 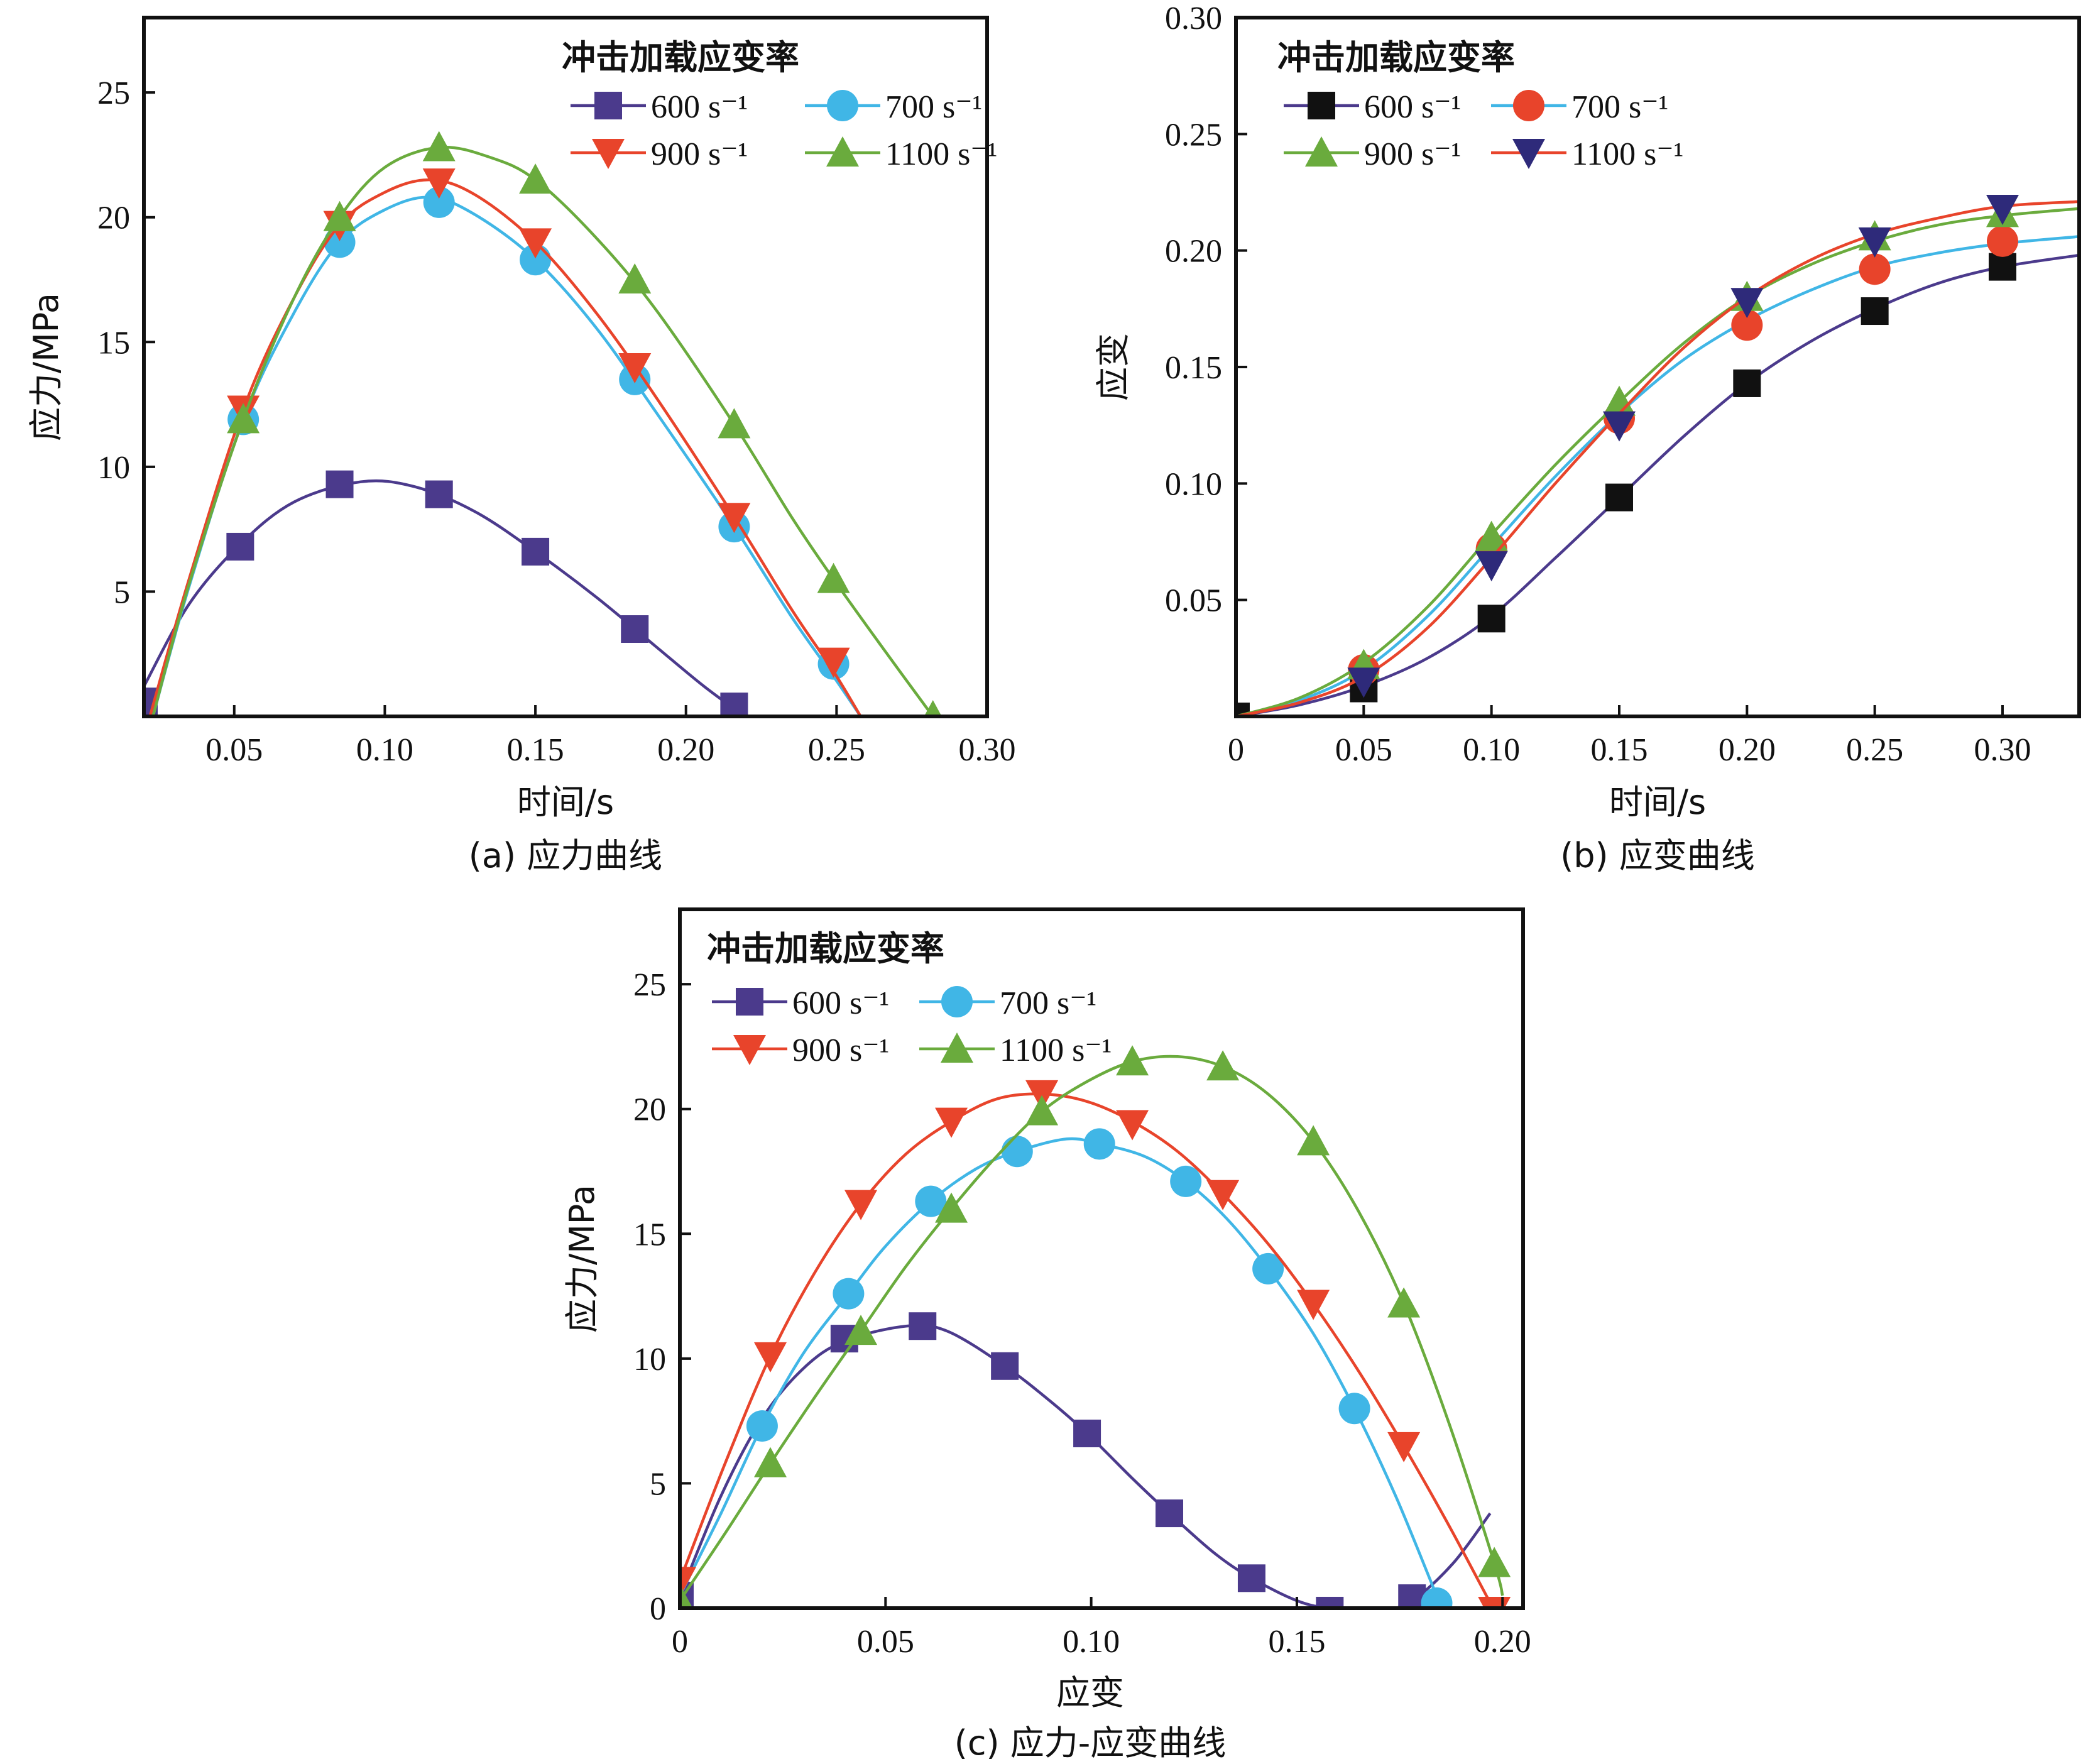 What do you see at coordinates (840, 1050) in the screenshot?
I see `legend-label: 900 s⁻¹` at bounding box center [840, 1050].